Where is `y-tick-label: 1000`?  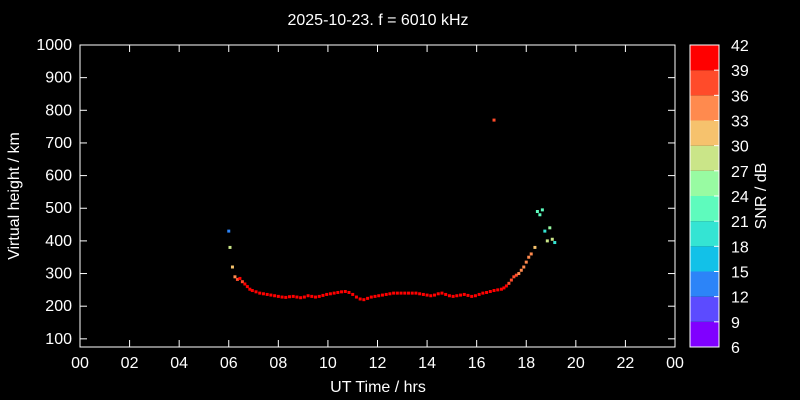
y-tick-label: 1000 is located at coordinates (54, 45).